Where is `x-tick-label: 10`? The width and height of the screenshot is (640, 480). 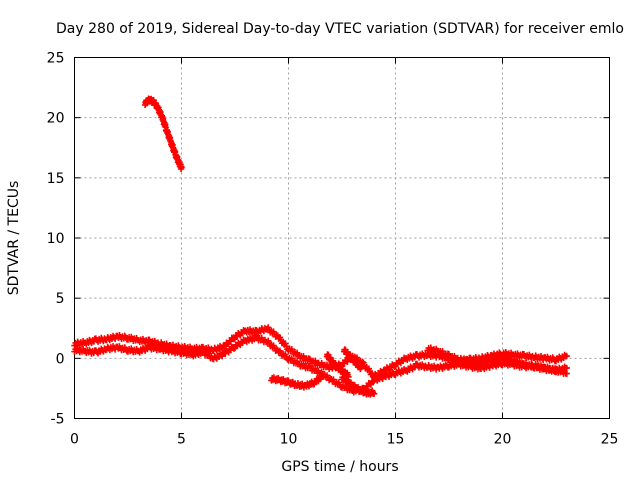 x-tick-label: 10 is located at coordinates (289, 440).